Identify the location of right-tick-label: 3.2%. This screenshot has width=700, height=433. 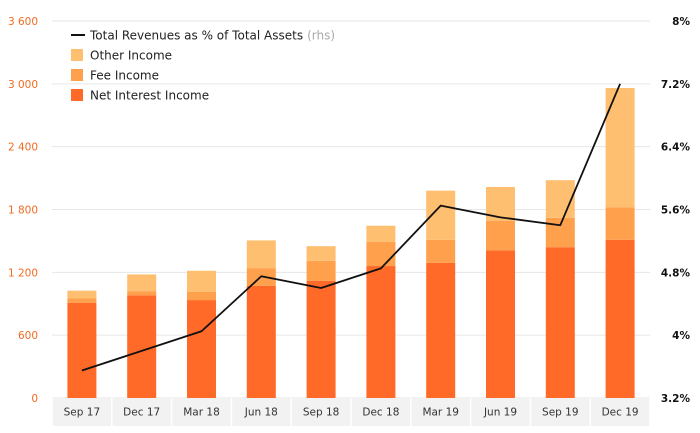
(676, 399).